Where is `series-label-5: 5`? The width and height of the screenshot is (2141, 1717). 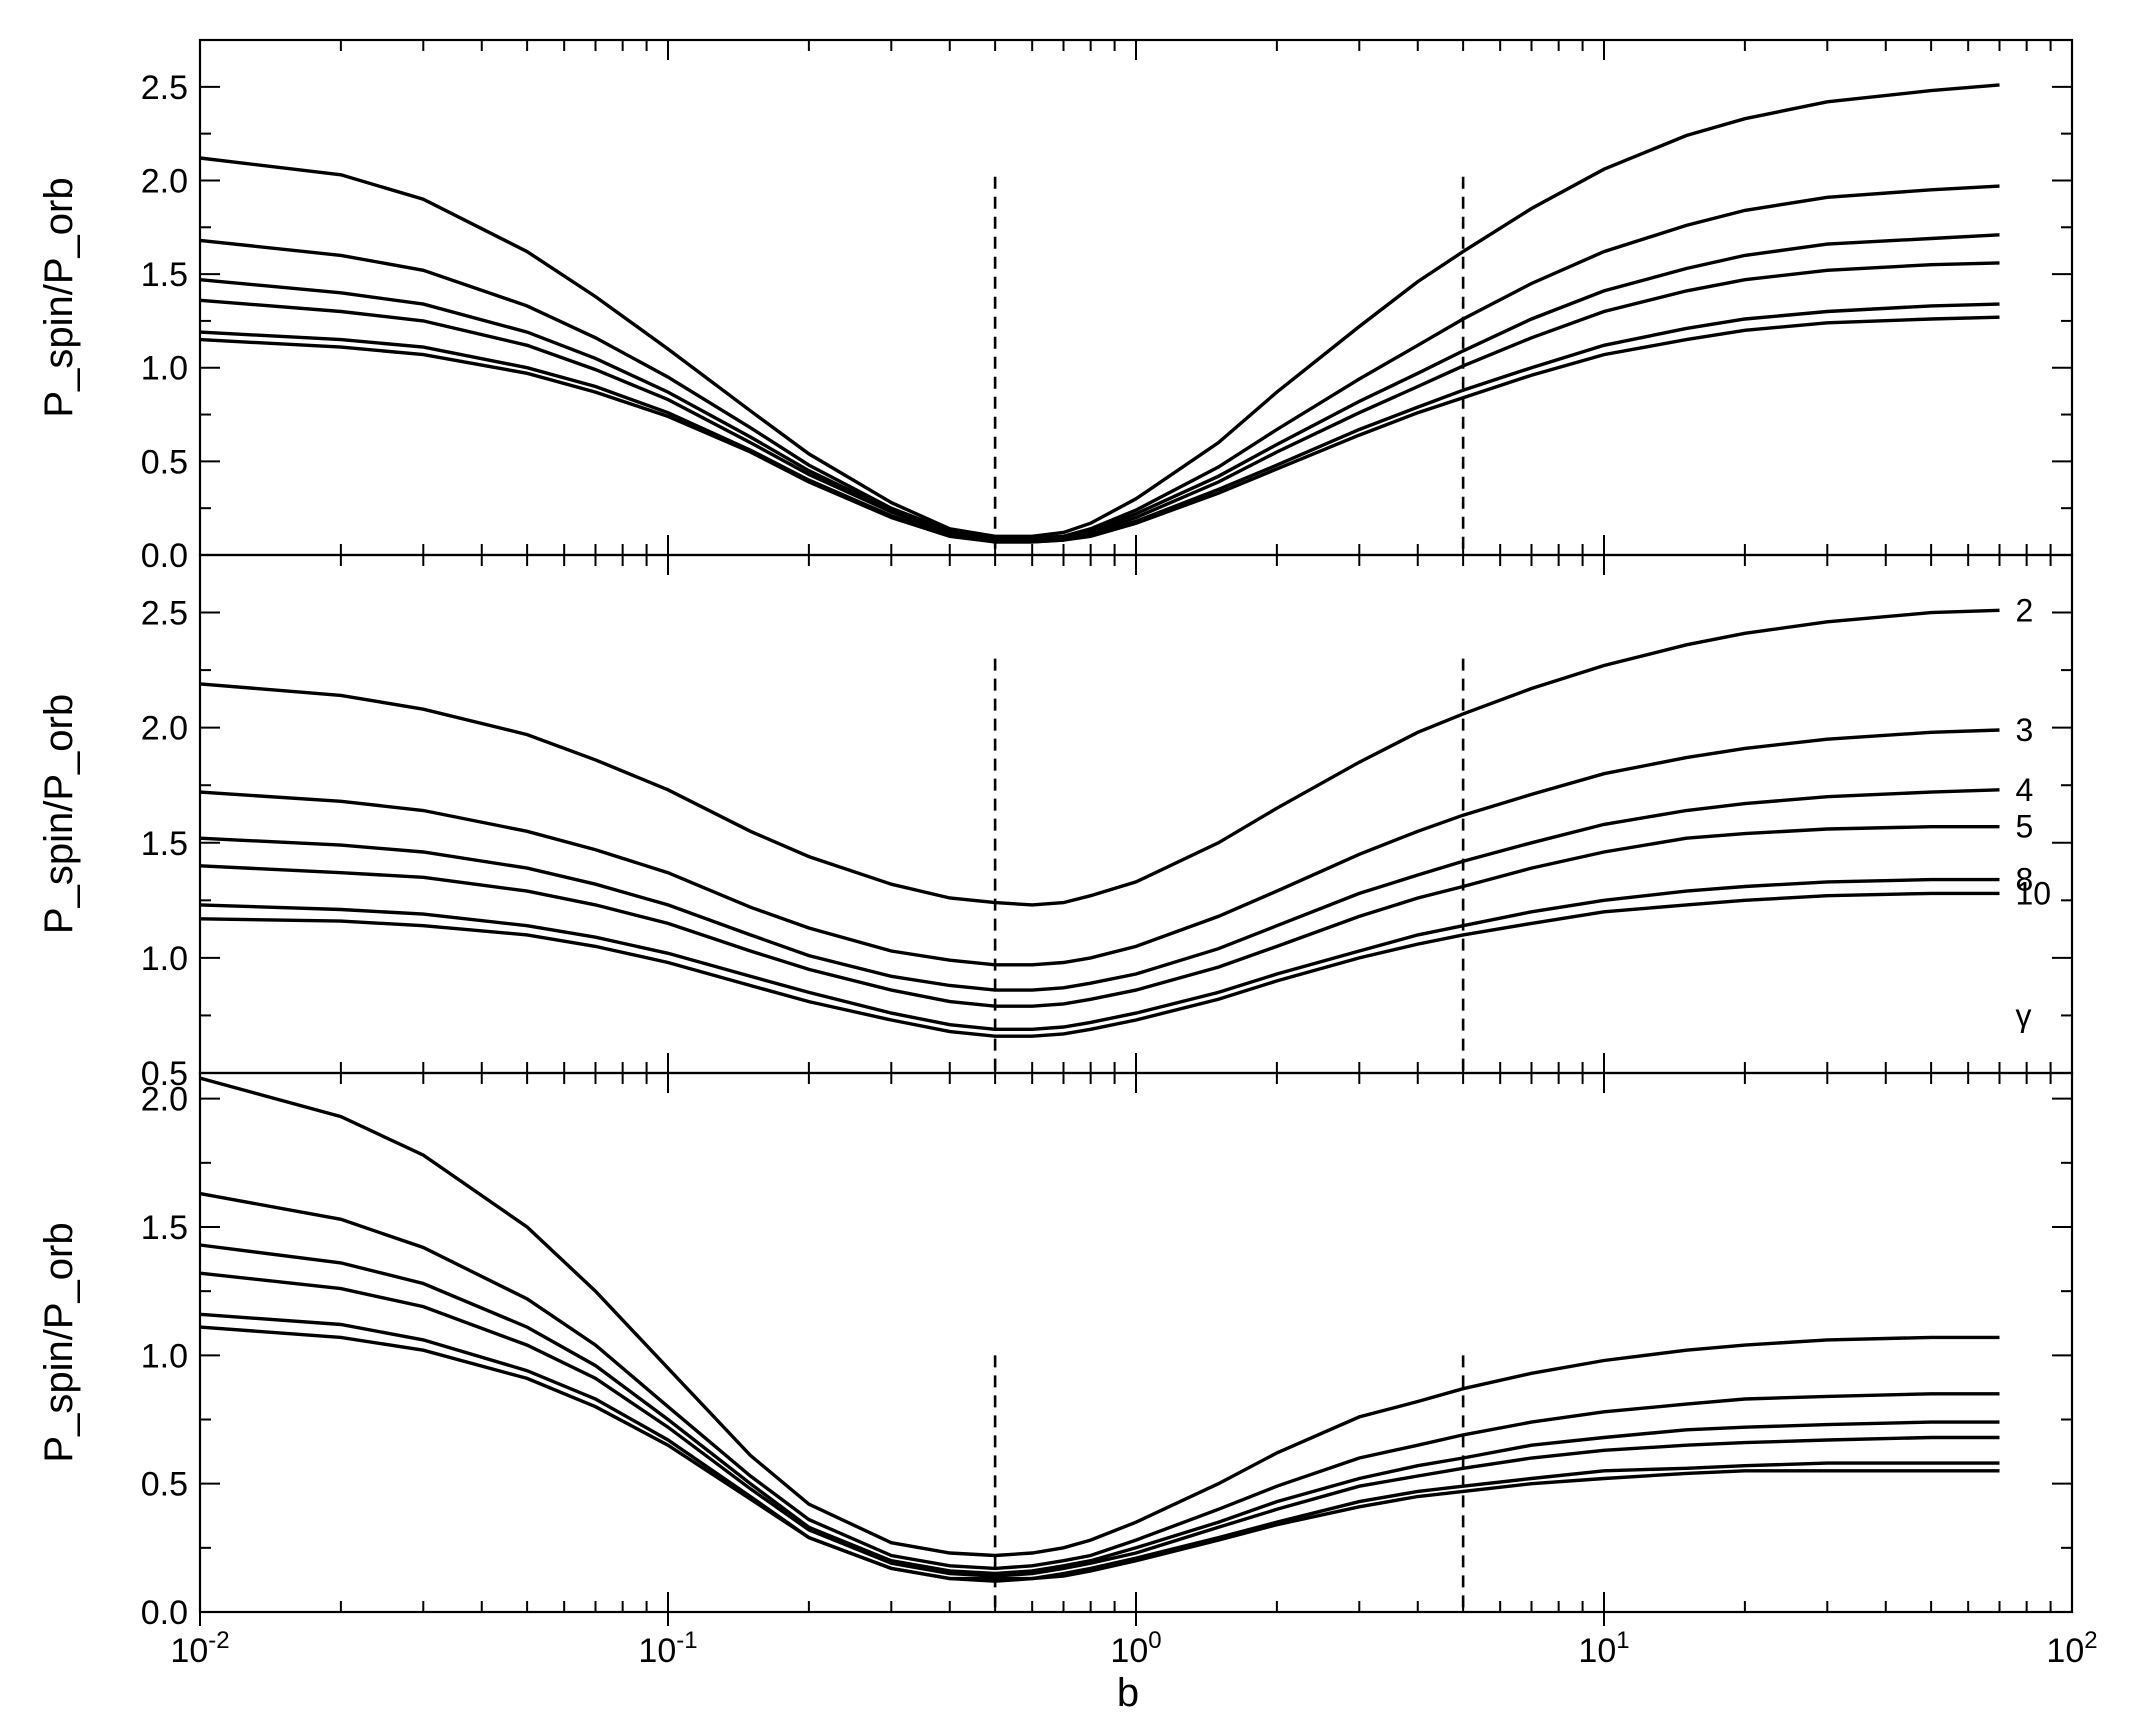 series-label-5: 5 is located at coordinates (2025, 827).